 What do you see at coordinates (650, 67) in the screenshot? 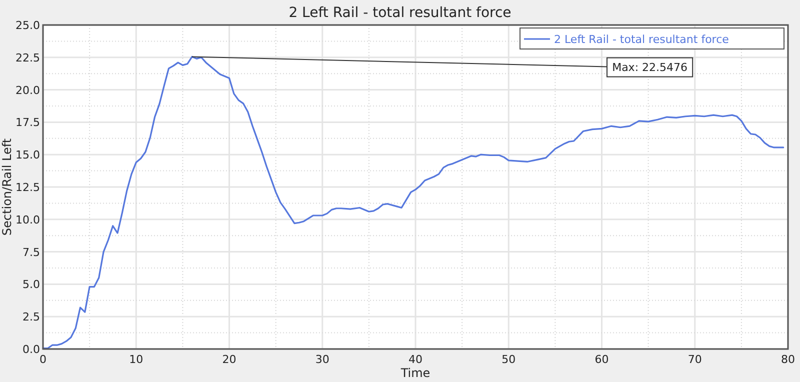
I see `annotation: Max: 22.5476` at bounding box center [650, 67].